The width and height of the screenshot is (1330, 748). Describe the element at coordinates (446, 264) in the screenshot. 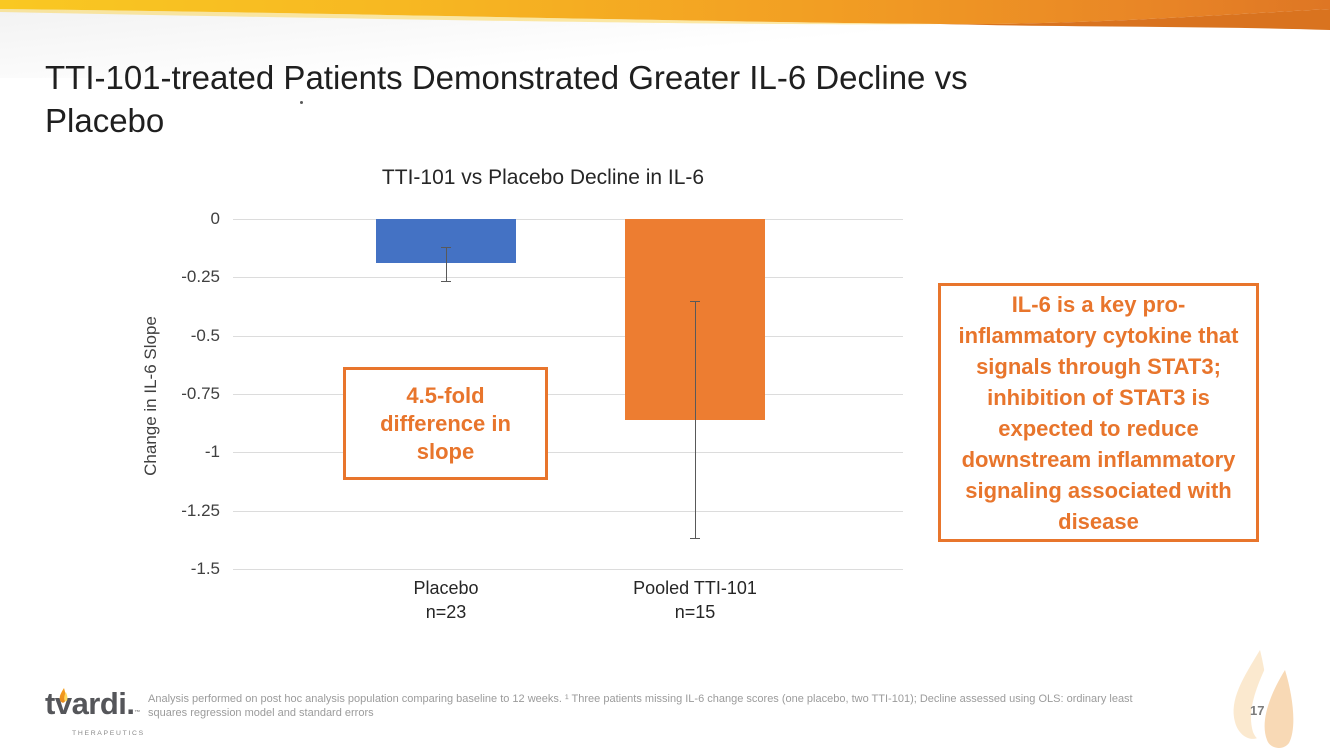

I see `error-bar-placebo` at that location.